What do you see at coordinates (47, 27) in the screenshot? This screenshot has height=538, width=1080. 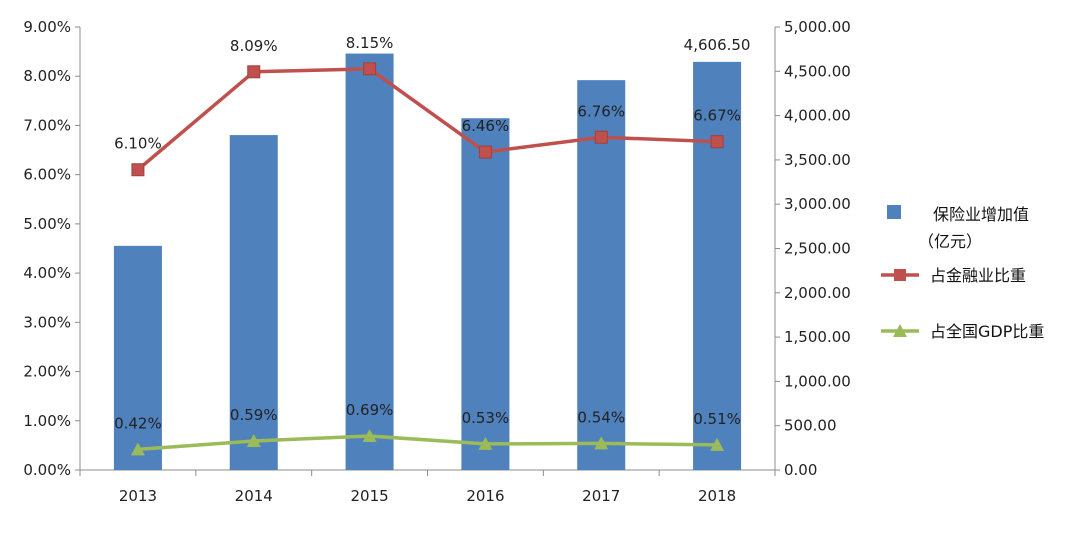 I see `y-left-tick-label: 9.00%` at bounding box center [47, 27].